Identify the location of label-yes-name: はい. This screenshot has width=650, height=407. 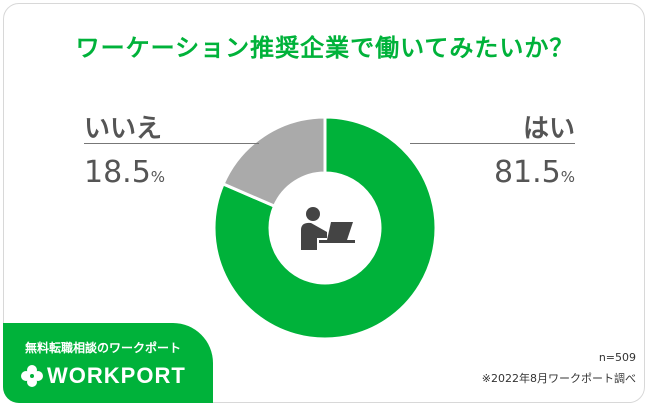
(548, 129).